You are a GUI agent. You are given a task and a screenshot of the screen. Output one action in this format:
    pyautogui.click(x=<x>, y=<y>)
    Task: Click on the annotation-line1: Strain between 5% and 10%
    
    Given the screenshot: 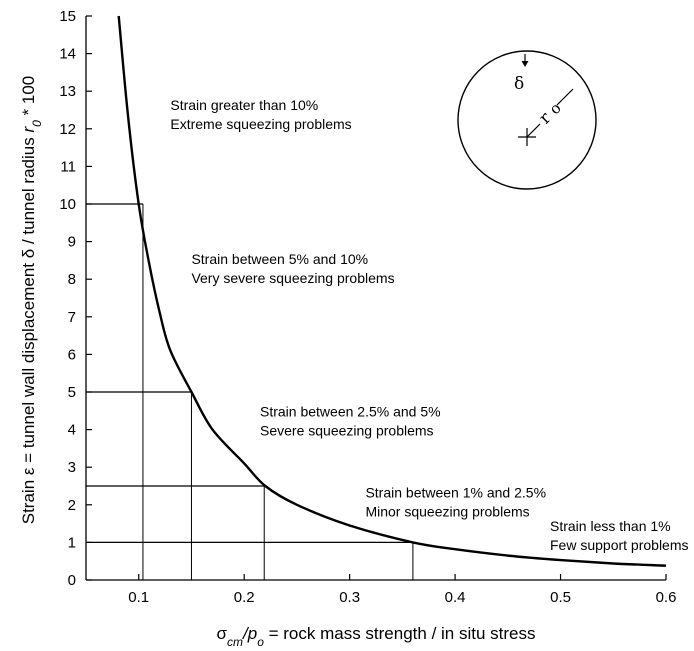 What is the action you would take?
    pyautogui.click(x=279, y=259)
    